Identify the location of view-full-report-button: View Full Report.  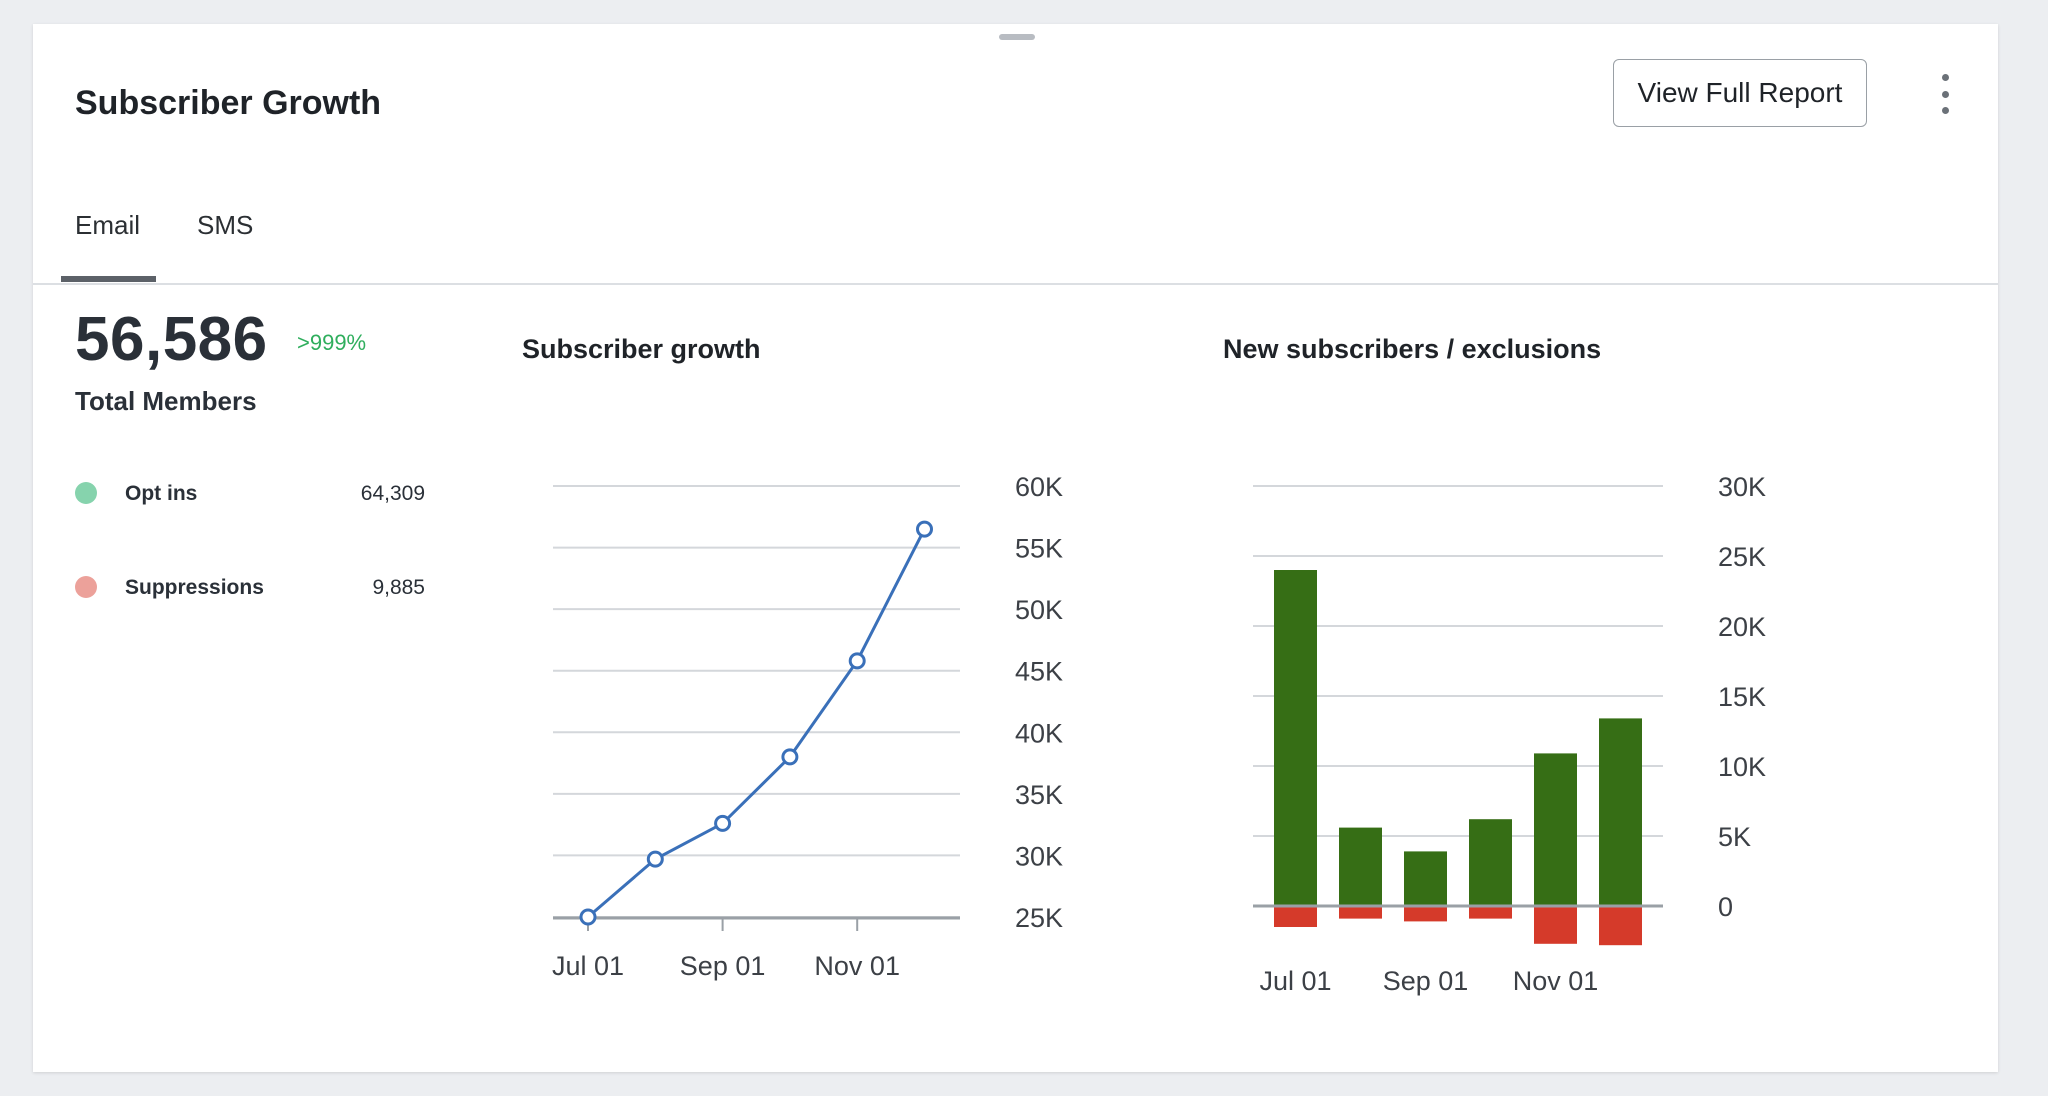
(1740, 93).